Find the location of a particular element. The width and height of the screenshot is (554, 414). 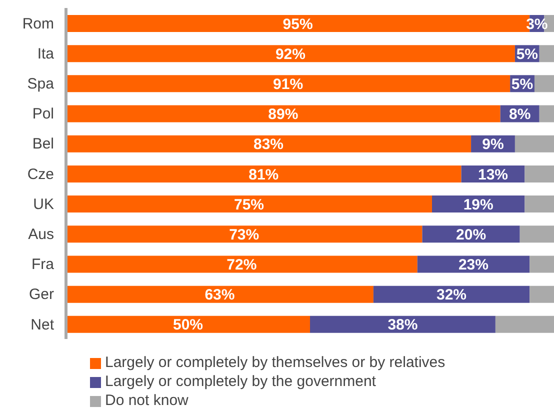

data-label: 72% is located at coordinates (241, 265).